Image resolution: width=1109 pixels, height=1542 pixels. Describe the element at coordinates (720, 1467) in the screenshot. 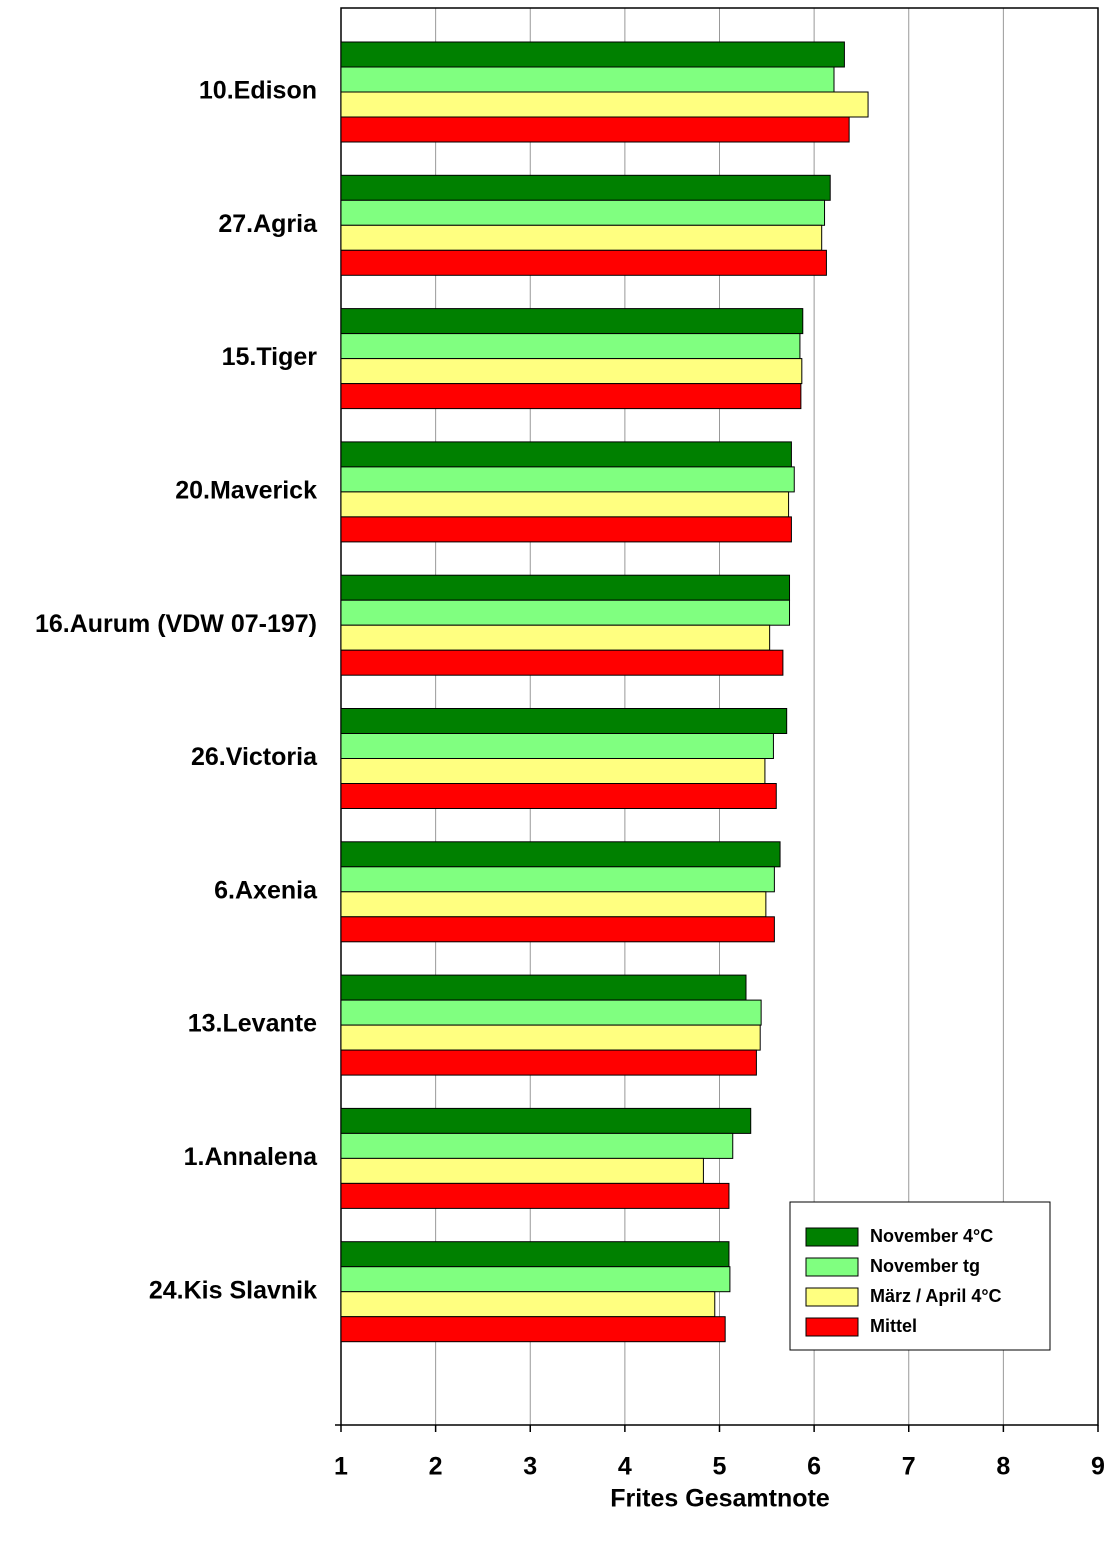

I see `x-tick-label: 5` at that location.